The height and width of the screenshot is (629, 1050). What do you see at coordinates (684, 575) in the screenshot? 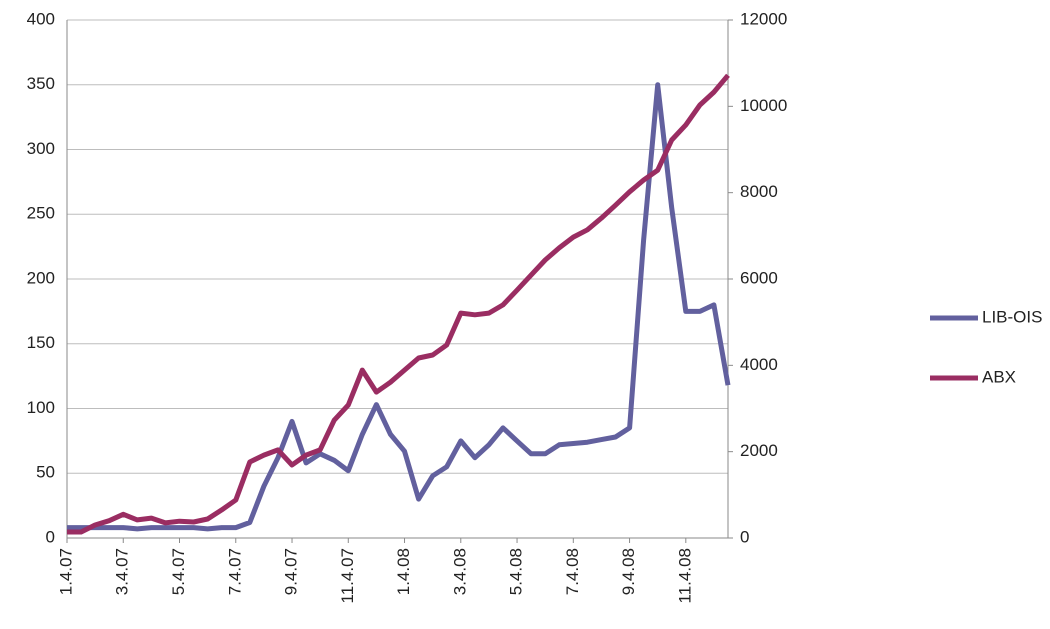
I see `x-tick-label: 11.4.08` at bounding box center [684, 575].